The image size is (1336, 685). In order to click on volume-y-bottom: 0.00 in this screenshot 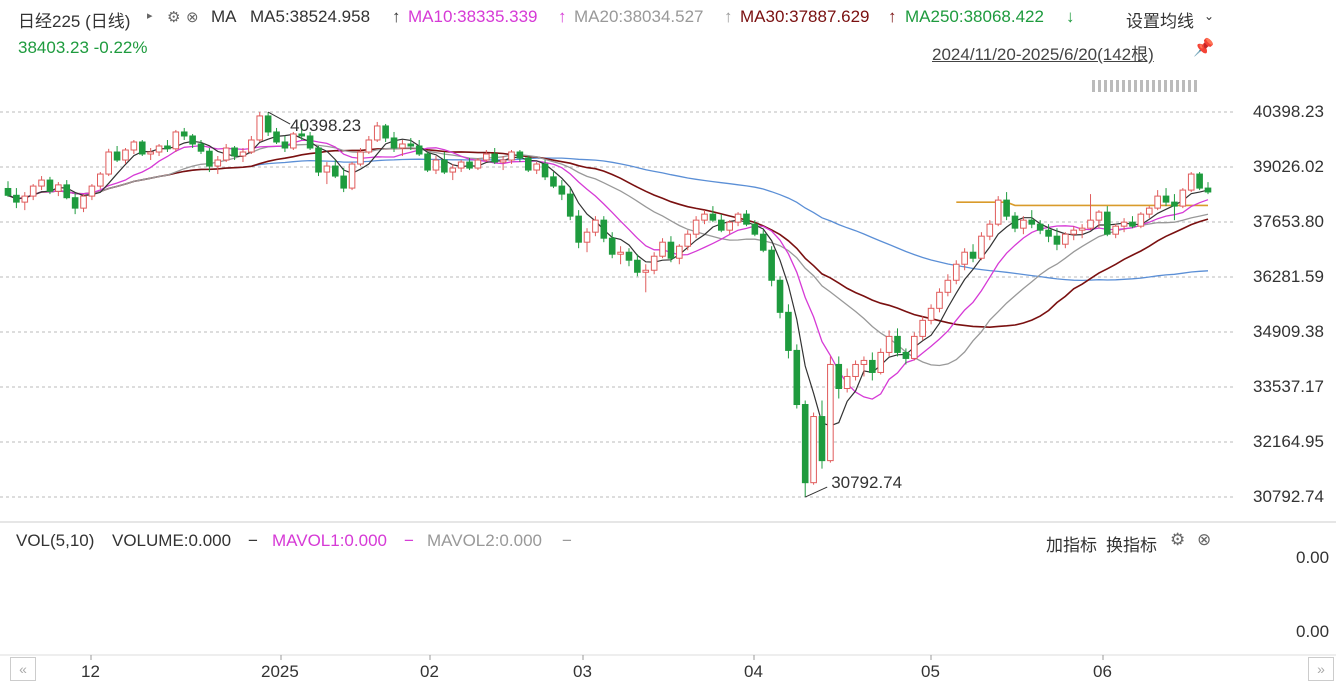, I will do `click(1313, 631)`.